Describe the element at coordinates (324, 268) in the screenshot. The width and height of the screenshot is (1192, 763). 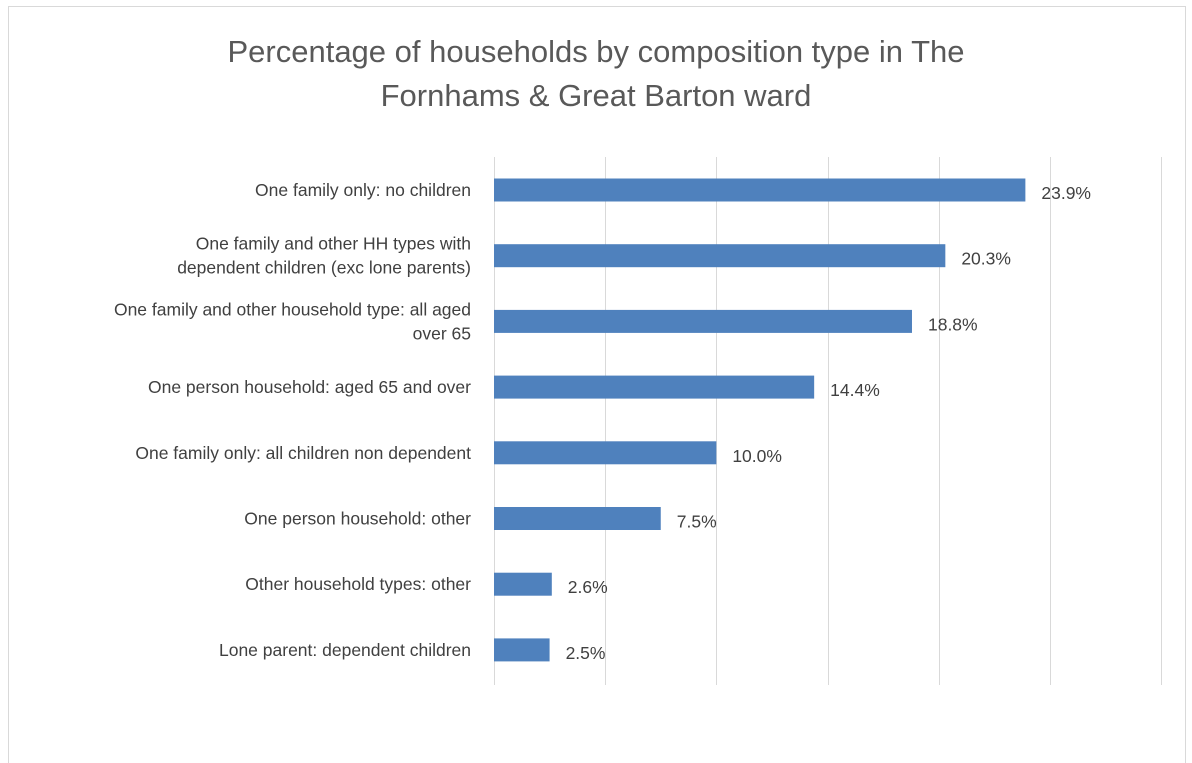
I see `category-label-line: dependent children (exc lone parents)` at that location.